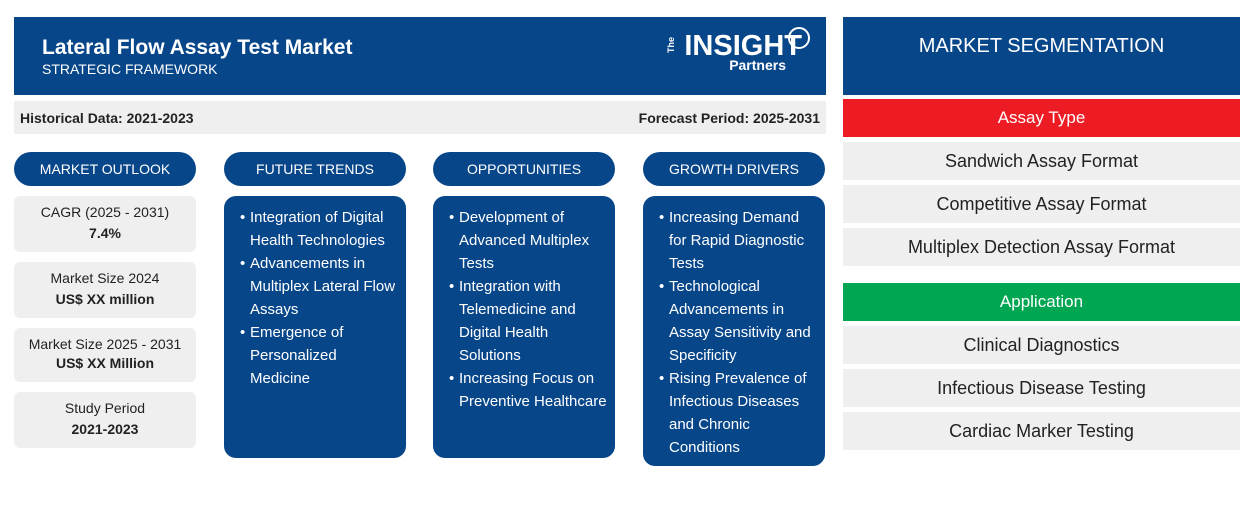 The image size is (1254, 530). Describe the element at coordinates (105, 290) in the screenshot. I see `market-size-2024-box: Market Size 2024 US$ XX million` at that location.